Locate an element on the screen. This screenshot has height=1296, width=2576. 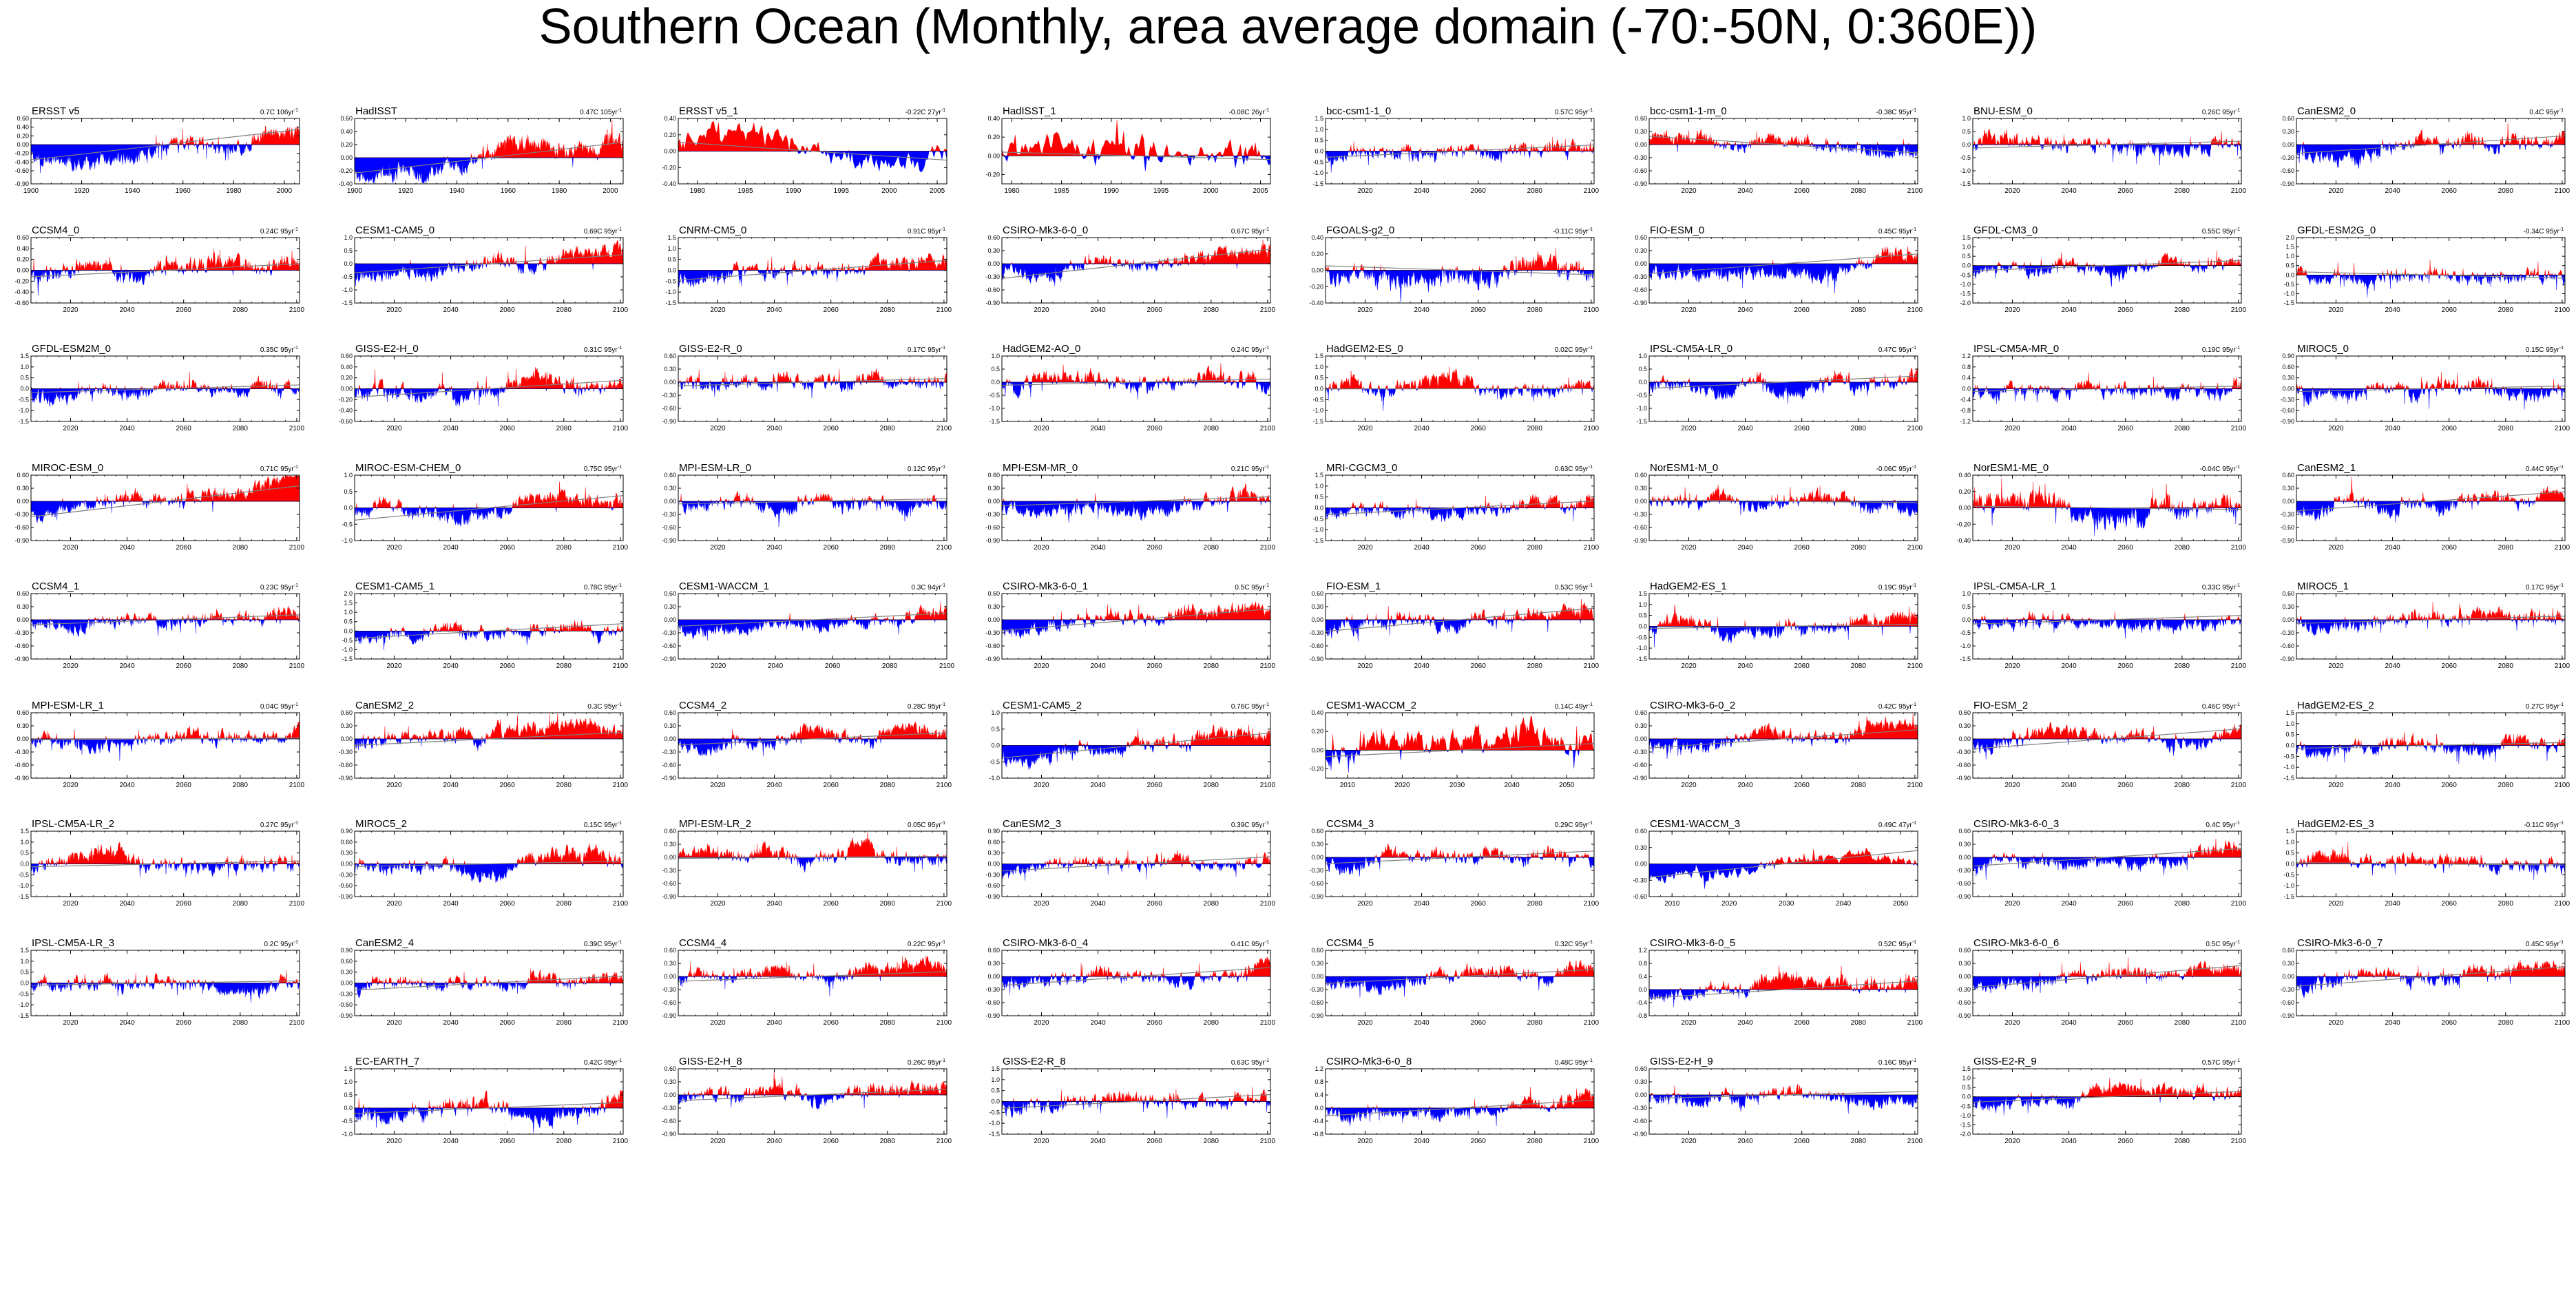
y-tick-label: -1.0 is located at coordinates (670, 292).